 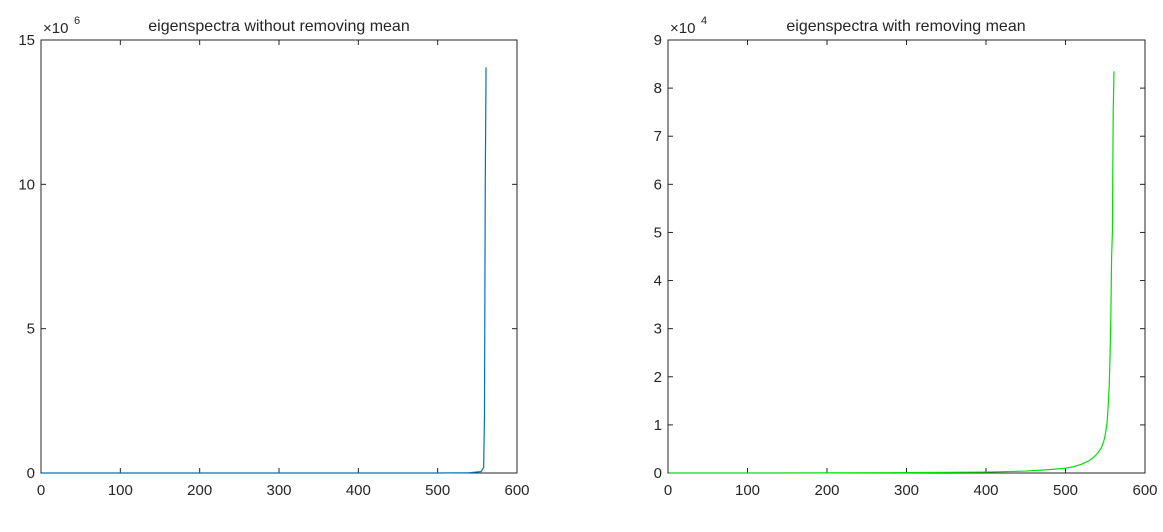 What do you see at coordinates (658, 184) in the screenshot?
I see `right-y-tick-label: 6` at bounding box center [658, 184].